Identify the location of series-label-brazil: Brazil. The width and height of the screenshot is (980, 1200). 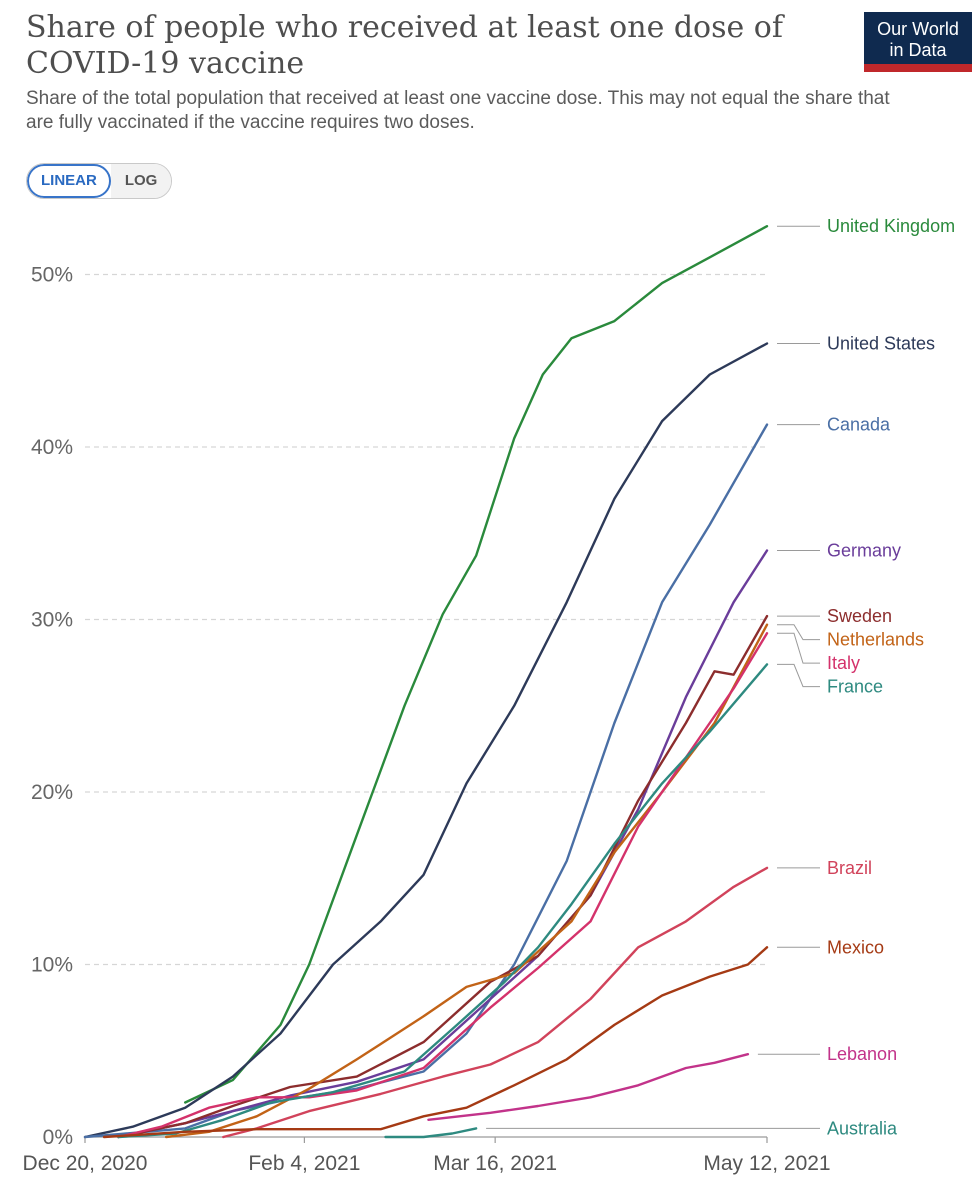
(849, 868).